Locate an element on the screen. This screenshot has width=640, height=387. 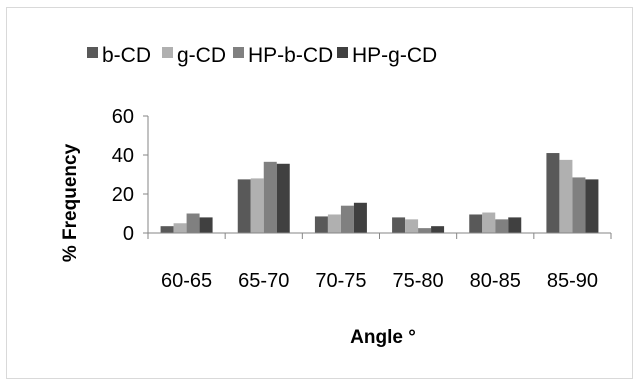
bars is located at coordinates (379, 193).